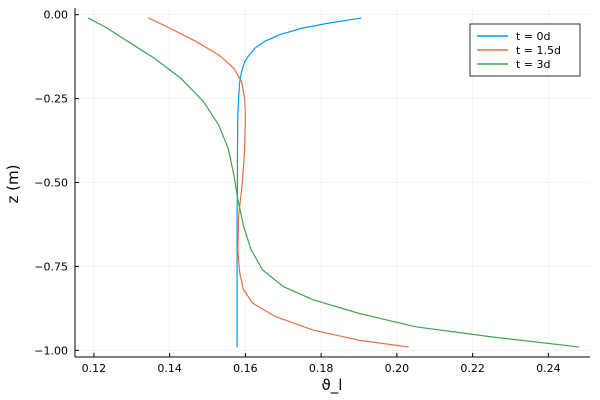  What do you see at coordinates (51, 350) in the screenshot?
I see `y-tick-label: −1.00` at bounding box center [51, 350].